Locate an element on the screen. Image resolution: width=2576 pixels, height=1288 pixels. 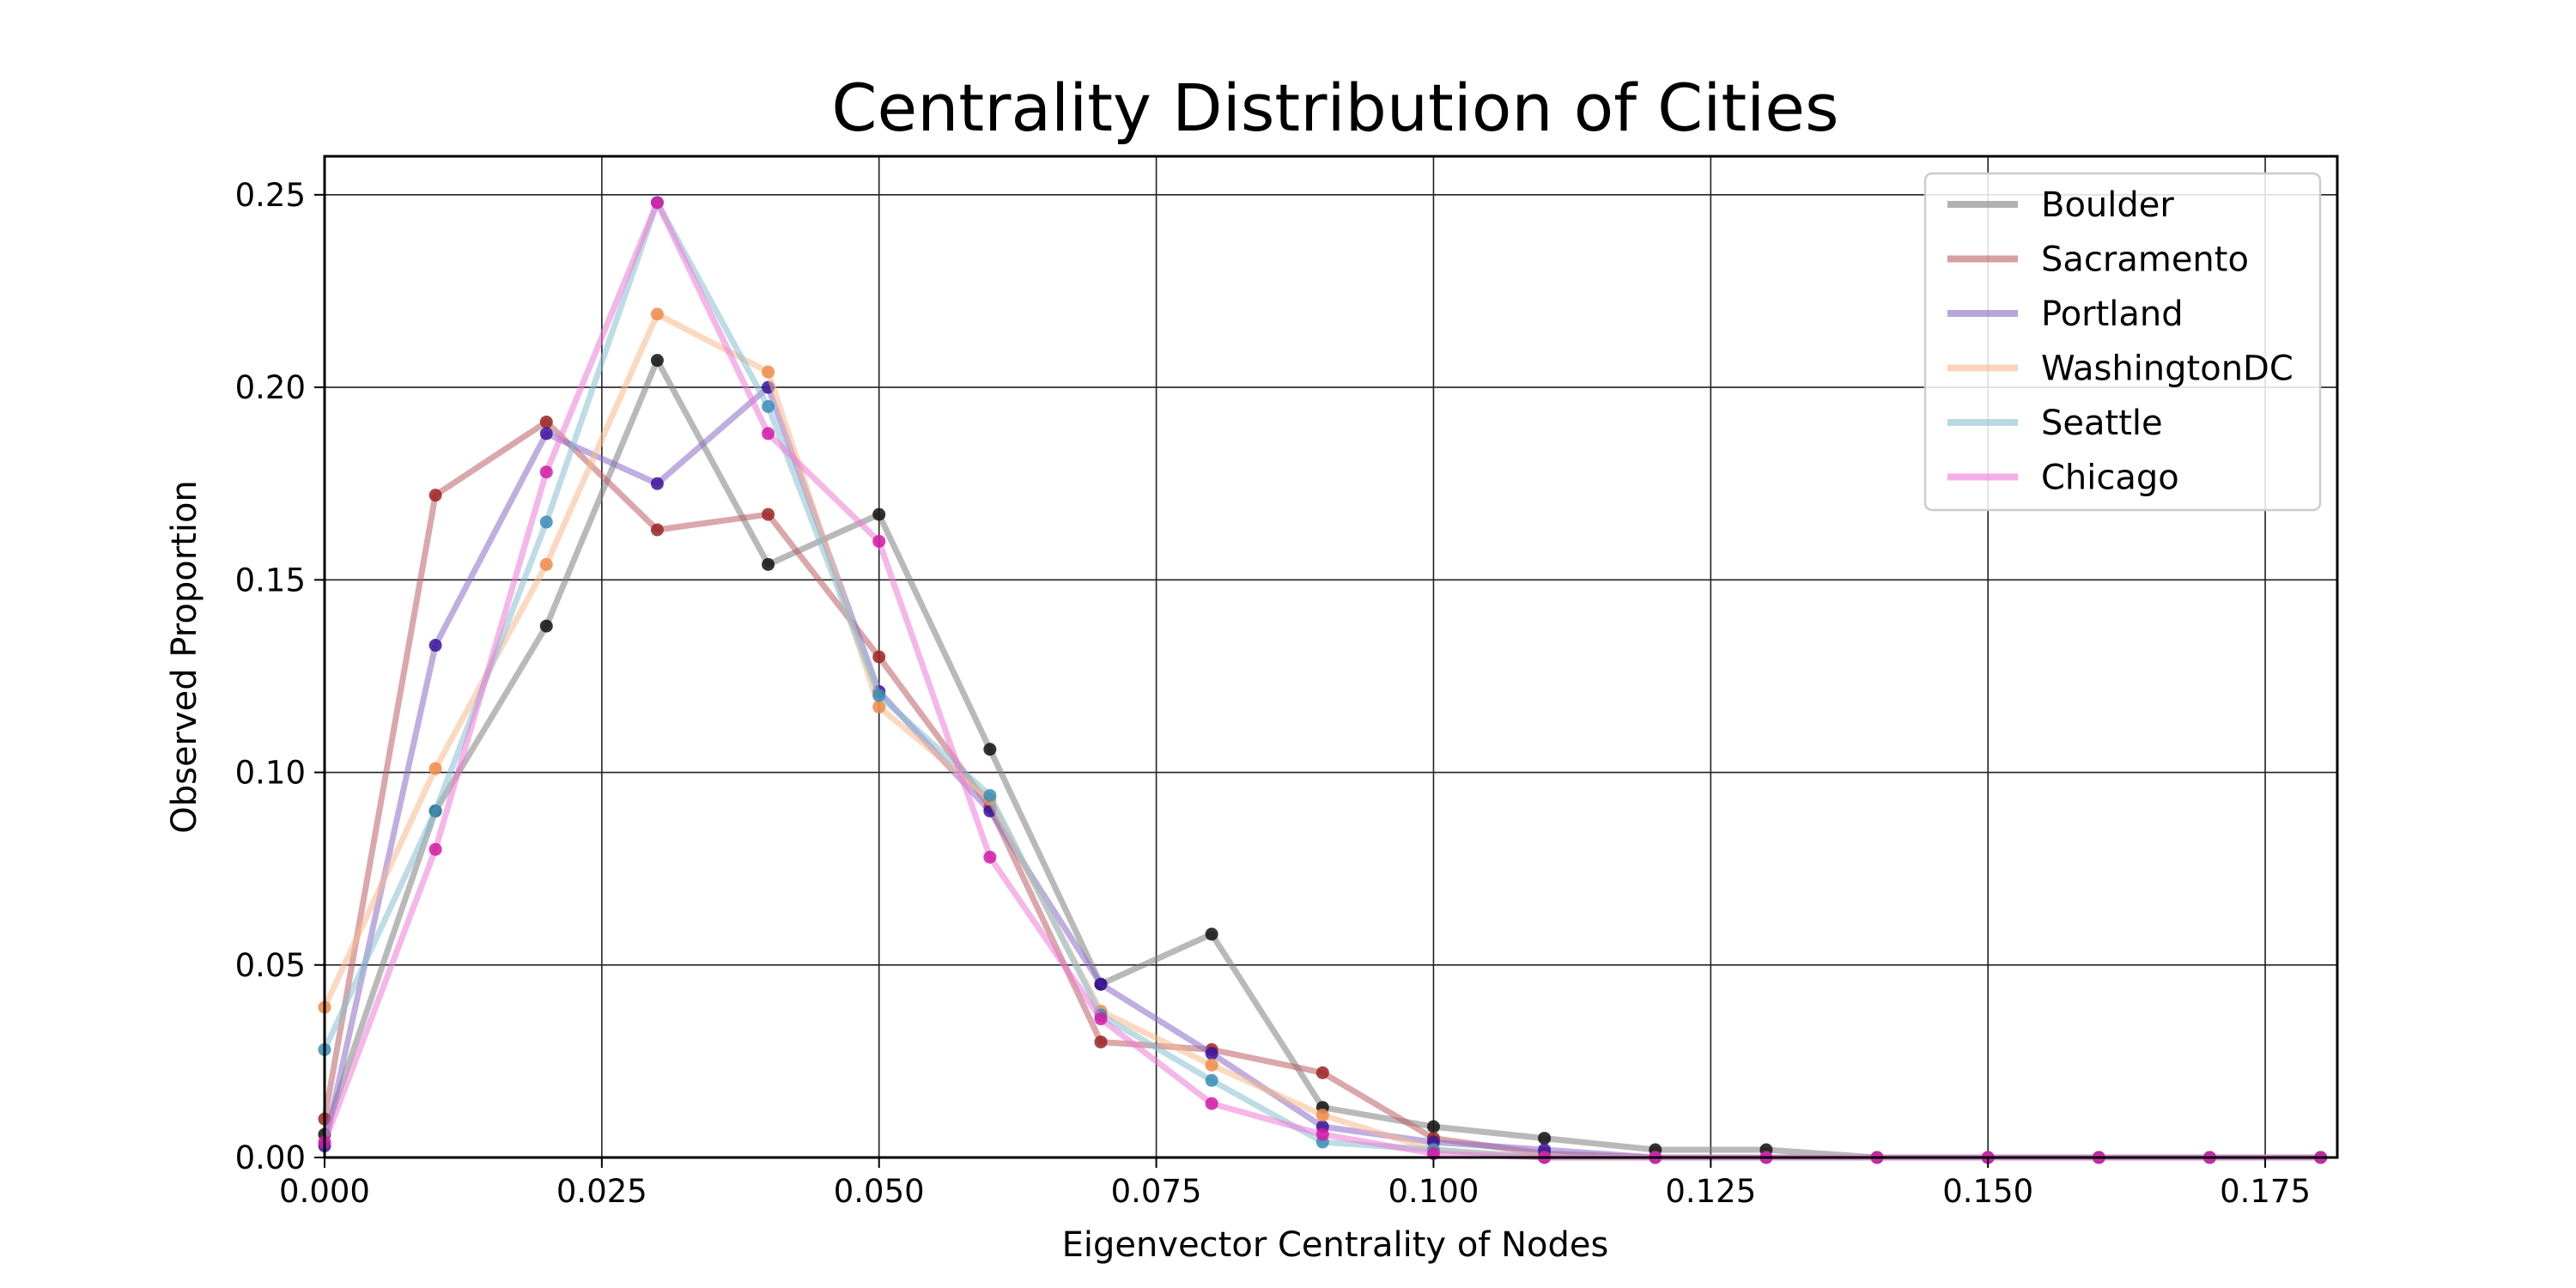
y-tick-label: 0.15 is located at coordinates (270, 580).